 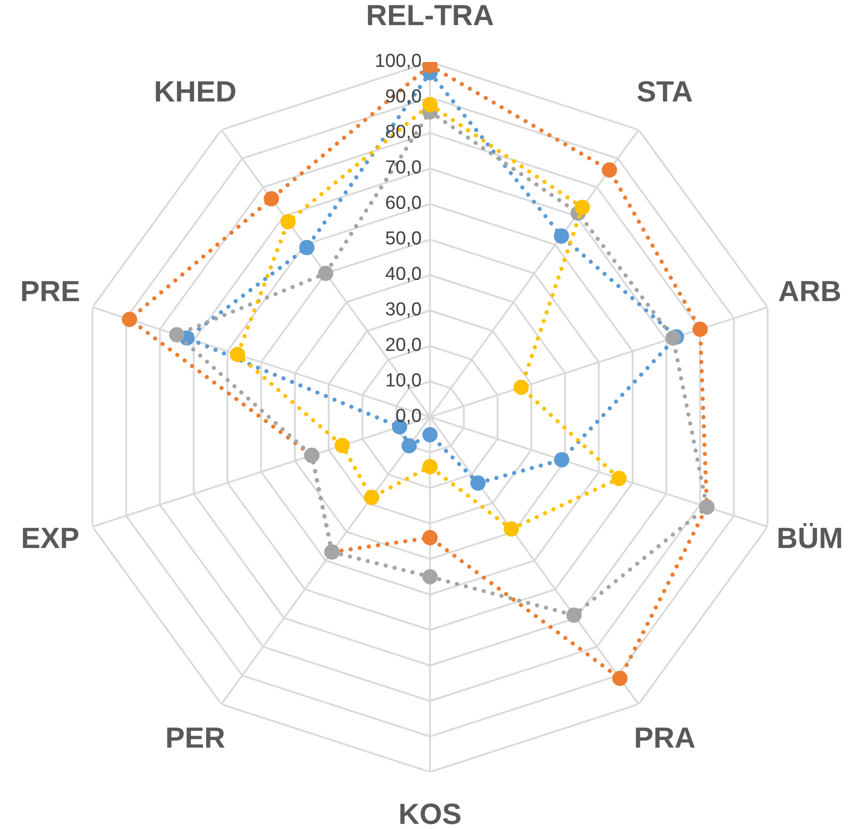 I want to click on spoke-label: ARB, so click(x=809, y=291).